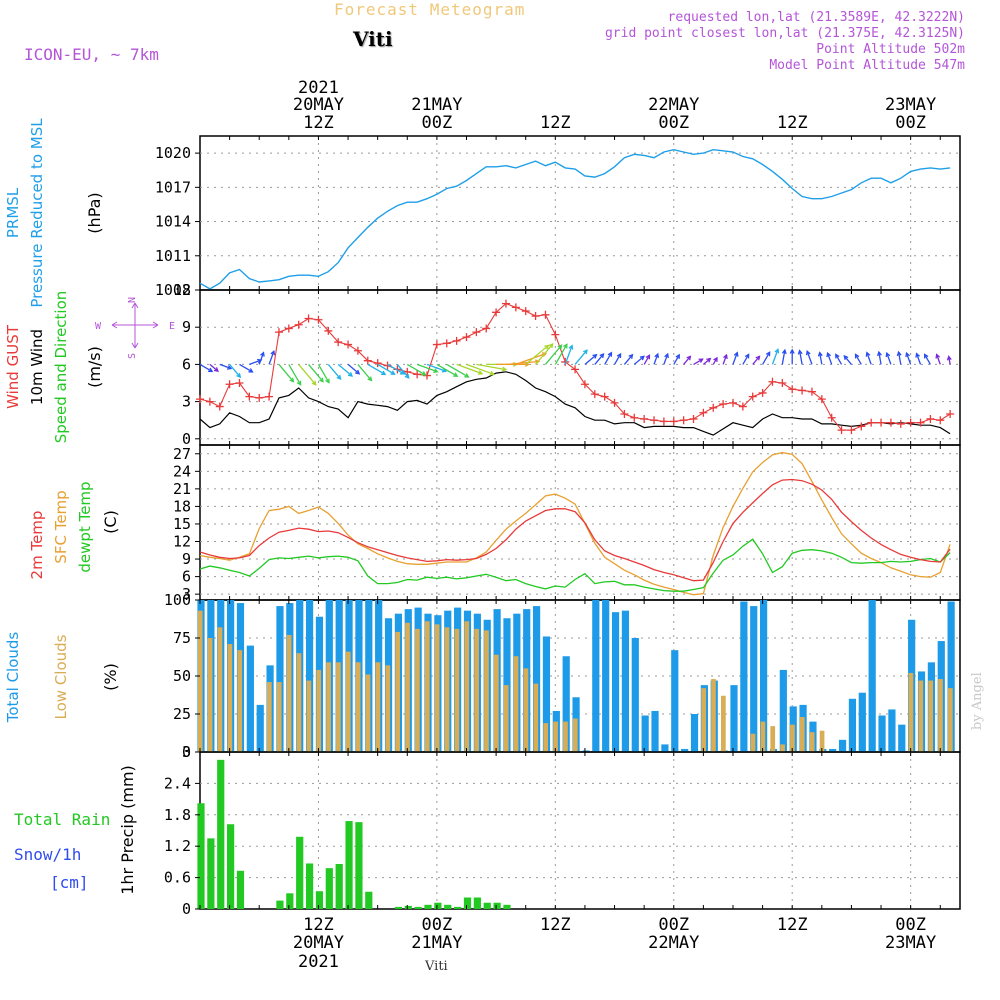  I want to click on t2m-line, so click(575, 530).